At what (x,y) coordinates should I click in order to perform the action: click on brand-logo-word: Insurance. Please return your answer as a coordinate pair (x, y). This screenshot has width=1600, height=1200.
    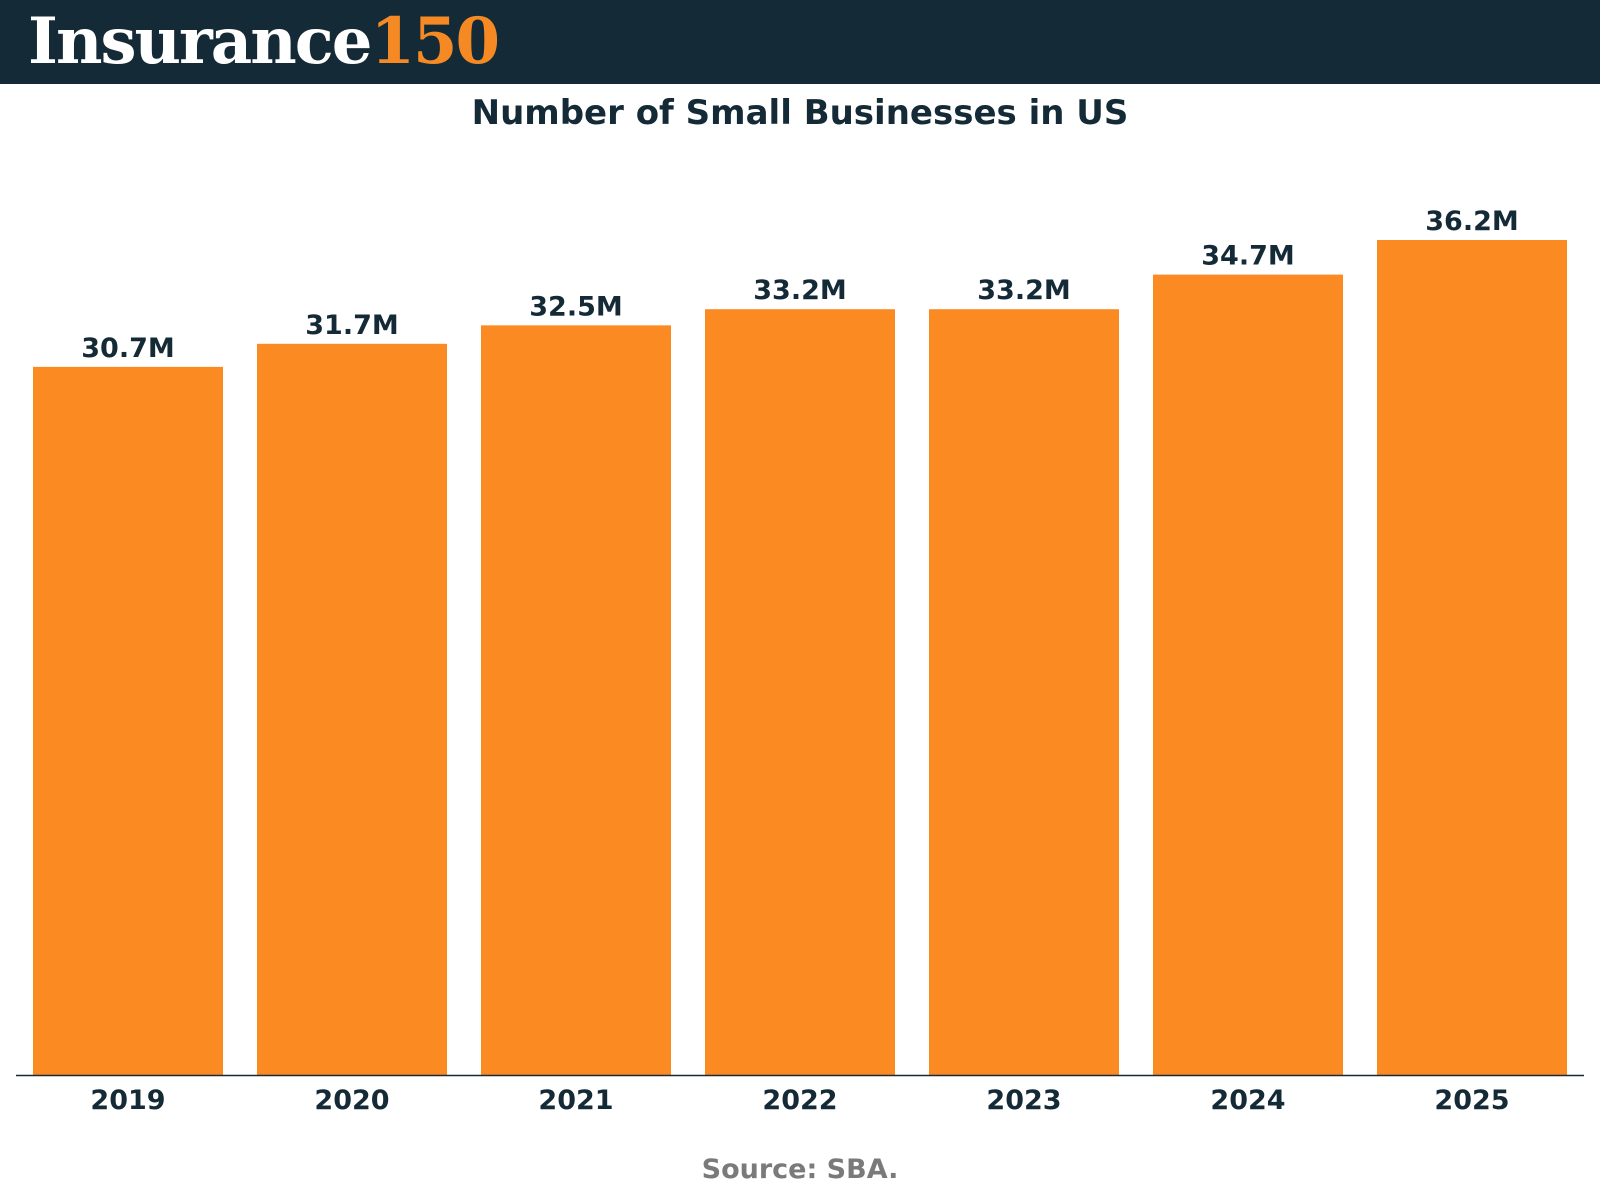
    Looking at the image, I should click on (200, 41).